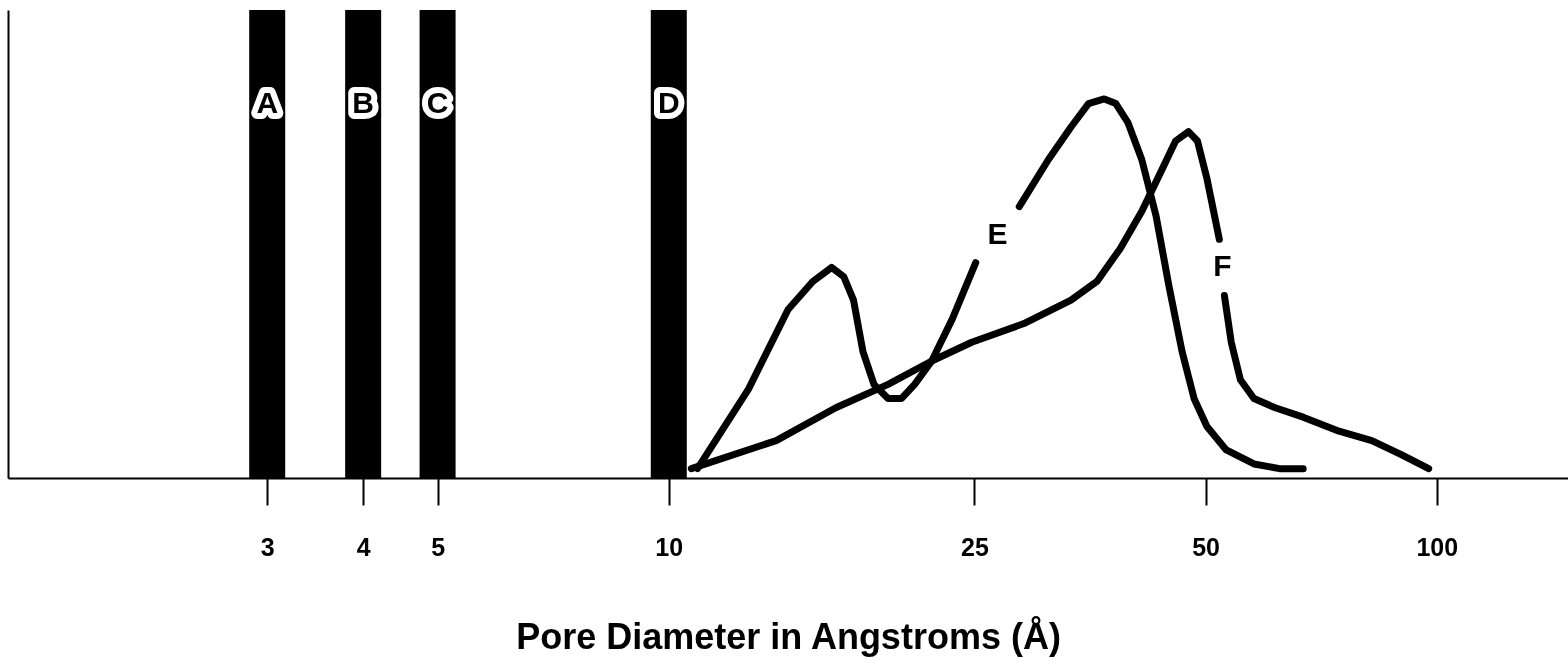  What do you see at coordinates (1437, 546) in the screenshot?
I see `x-tick-label: 100` at bounding box center [1437, 546].